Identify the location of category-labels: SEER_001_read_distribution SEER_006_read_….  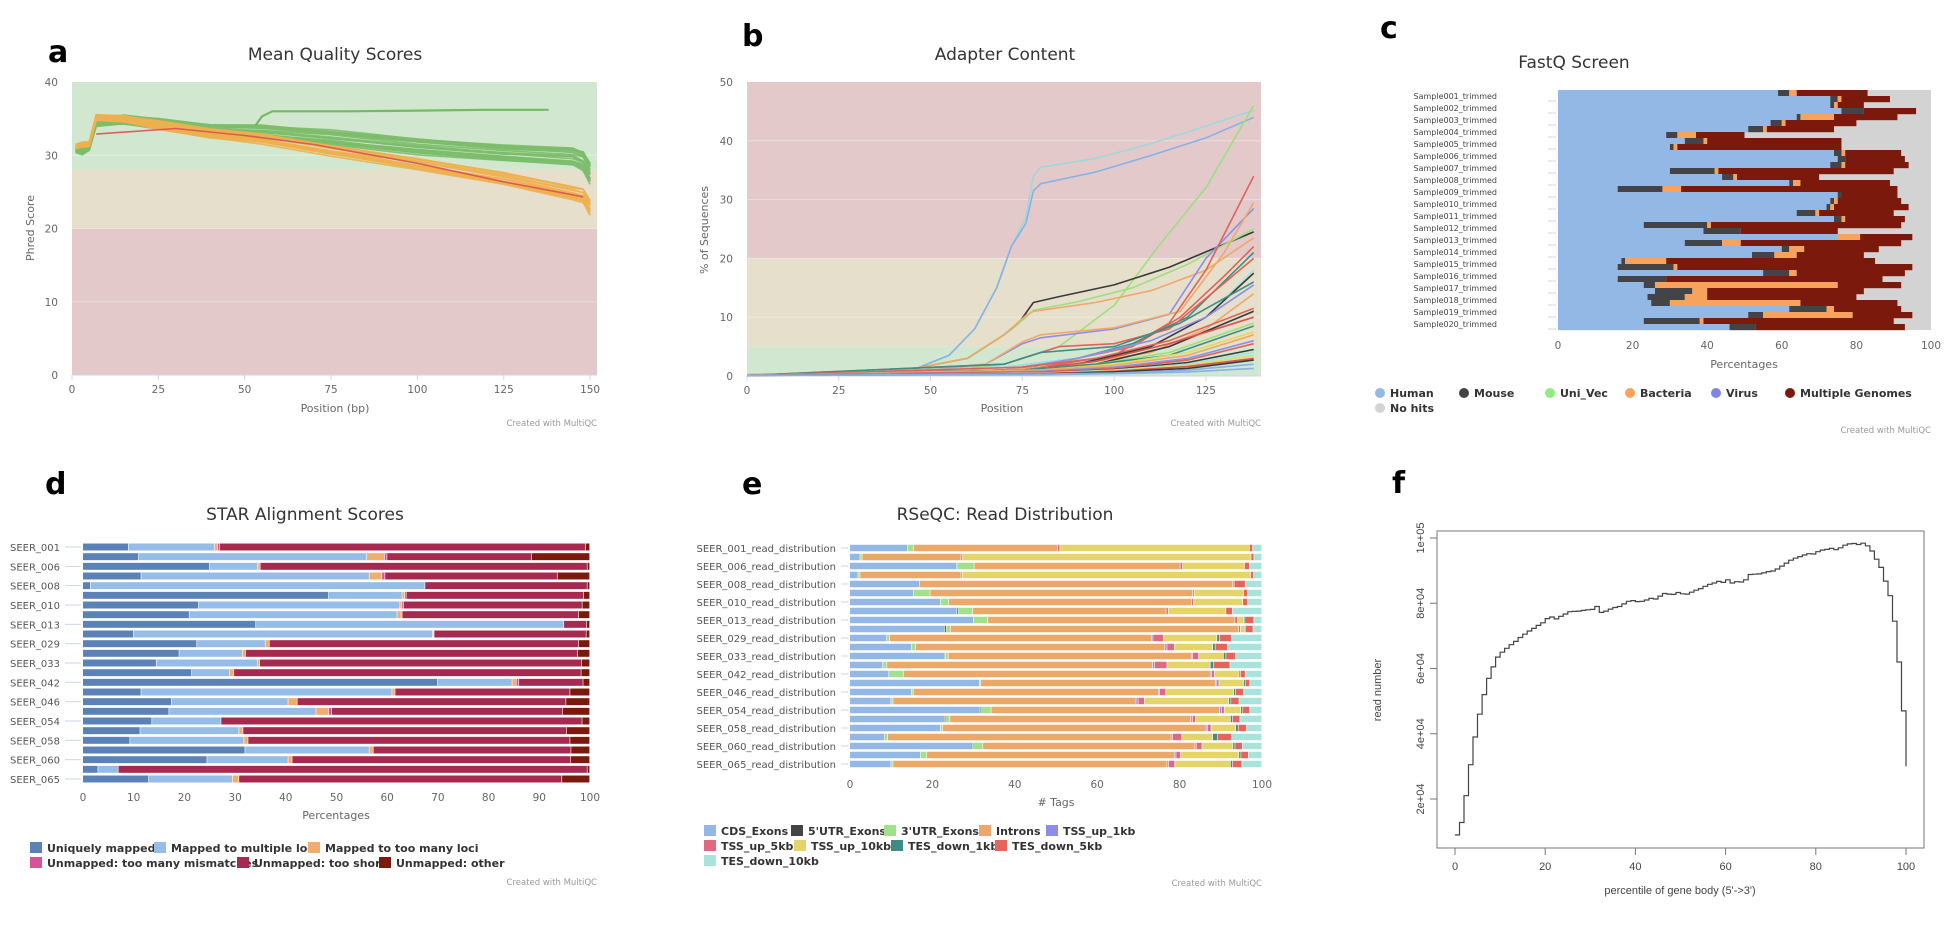
(772, 657).